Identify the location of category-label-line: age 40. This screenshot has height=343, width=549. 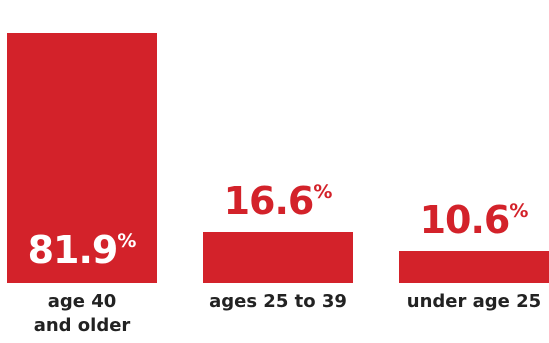
(82, 301).